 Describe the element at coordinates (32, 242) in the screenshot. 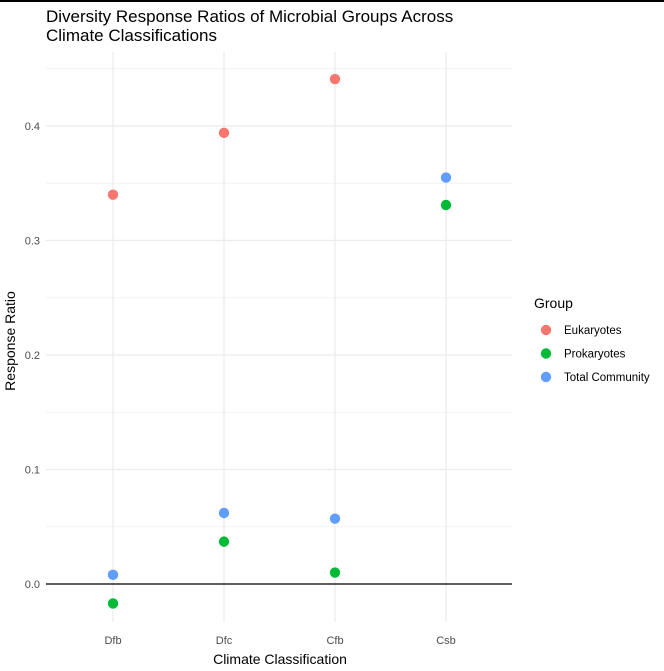

I see `y-tick-label: 0.3` at that location.